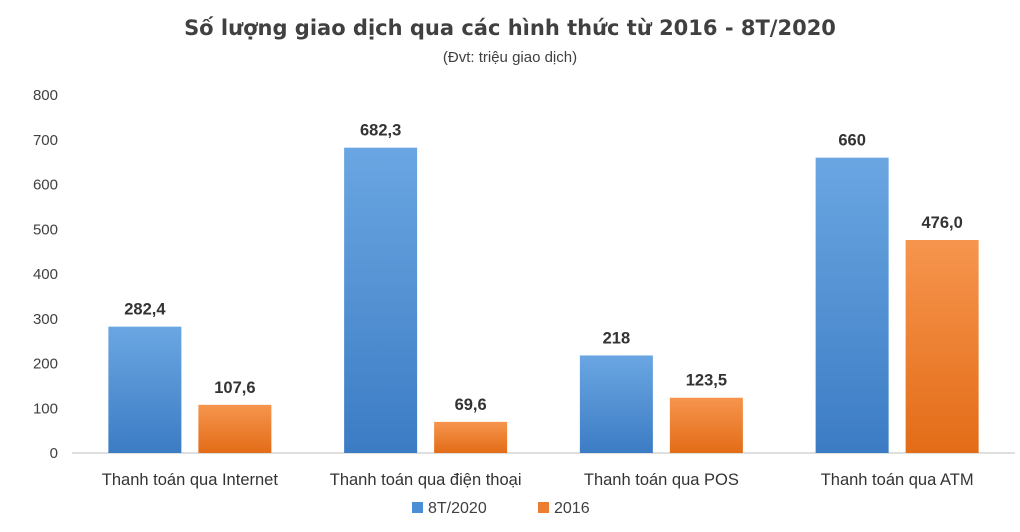 This screenshot has height=532, width=1020. What do you see at coordinates (380, 131) in the screenshot?
I see `data-label: 682,3` at bounding box center [380, 131].